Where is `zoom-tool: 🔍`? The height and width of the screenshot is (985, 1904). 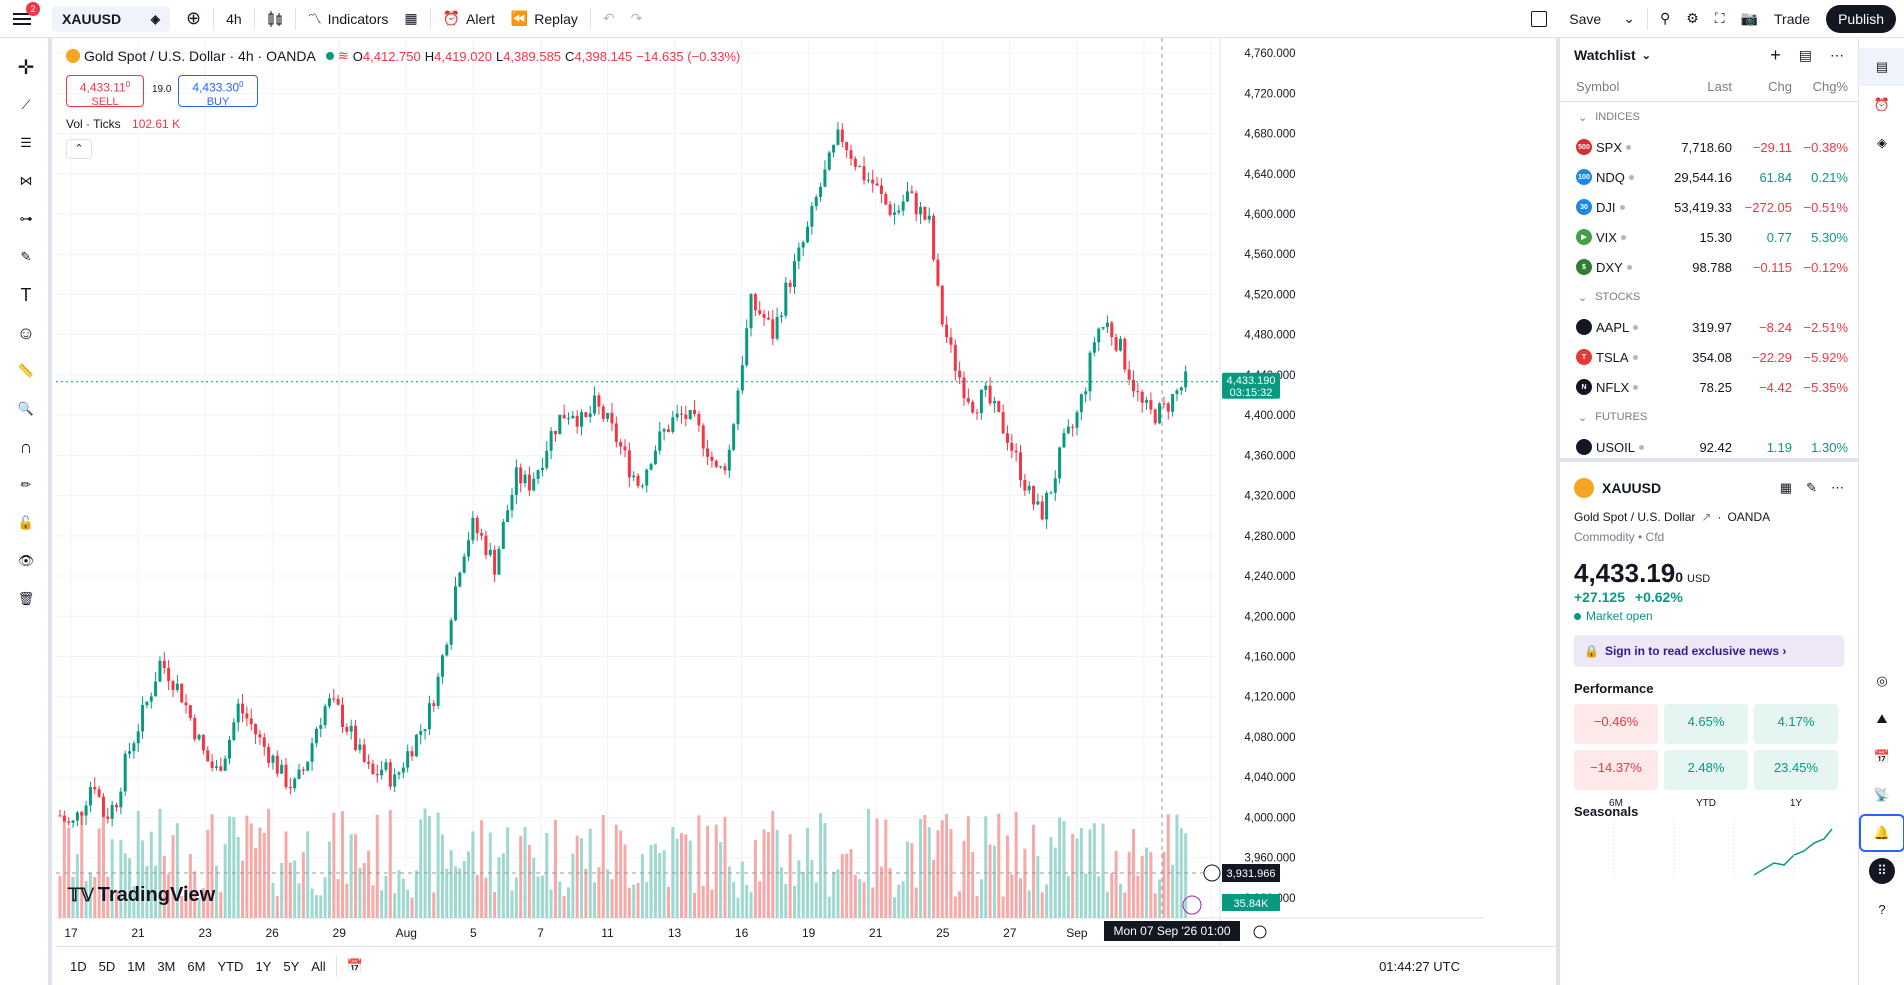
zoom-tool: 🔍 is located at coordinates (26, 409).